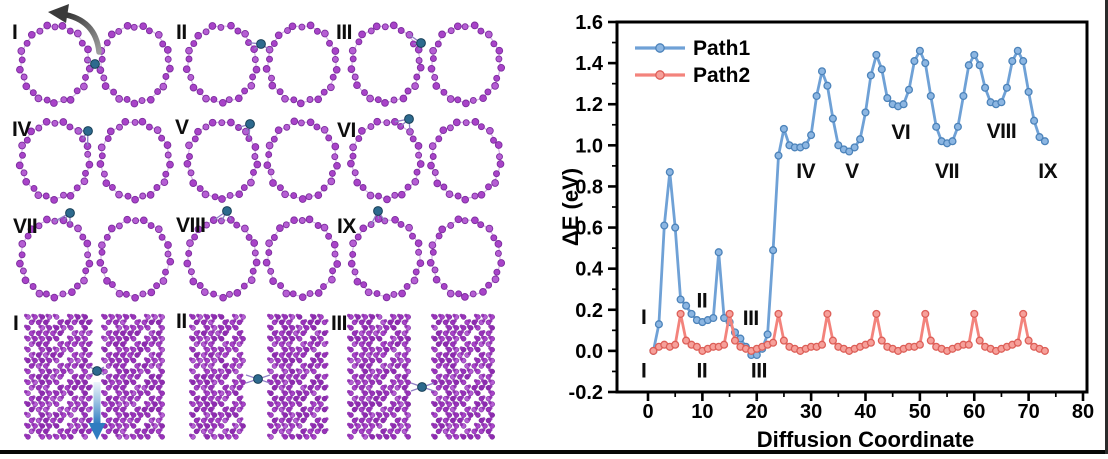 Image resolution: width=1108 pixels, height=459 pixels. I want to click on down-arrow-icon, so click(97, 411).